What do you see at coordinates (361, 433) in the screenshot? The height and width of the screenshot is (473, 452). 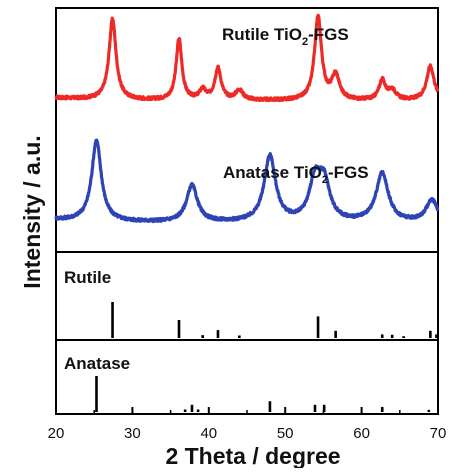 I see `x-tick-label: 60` at bounding box center [361, 433].